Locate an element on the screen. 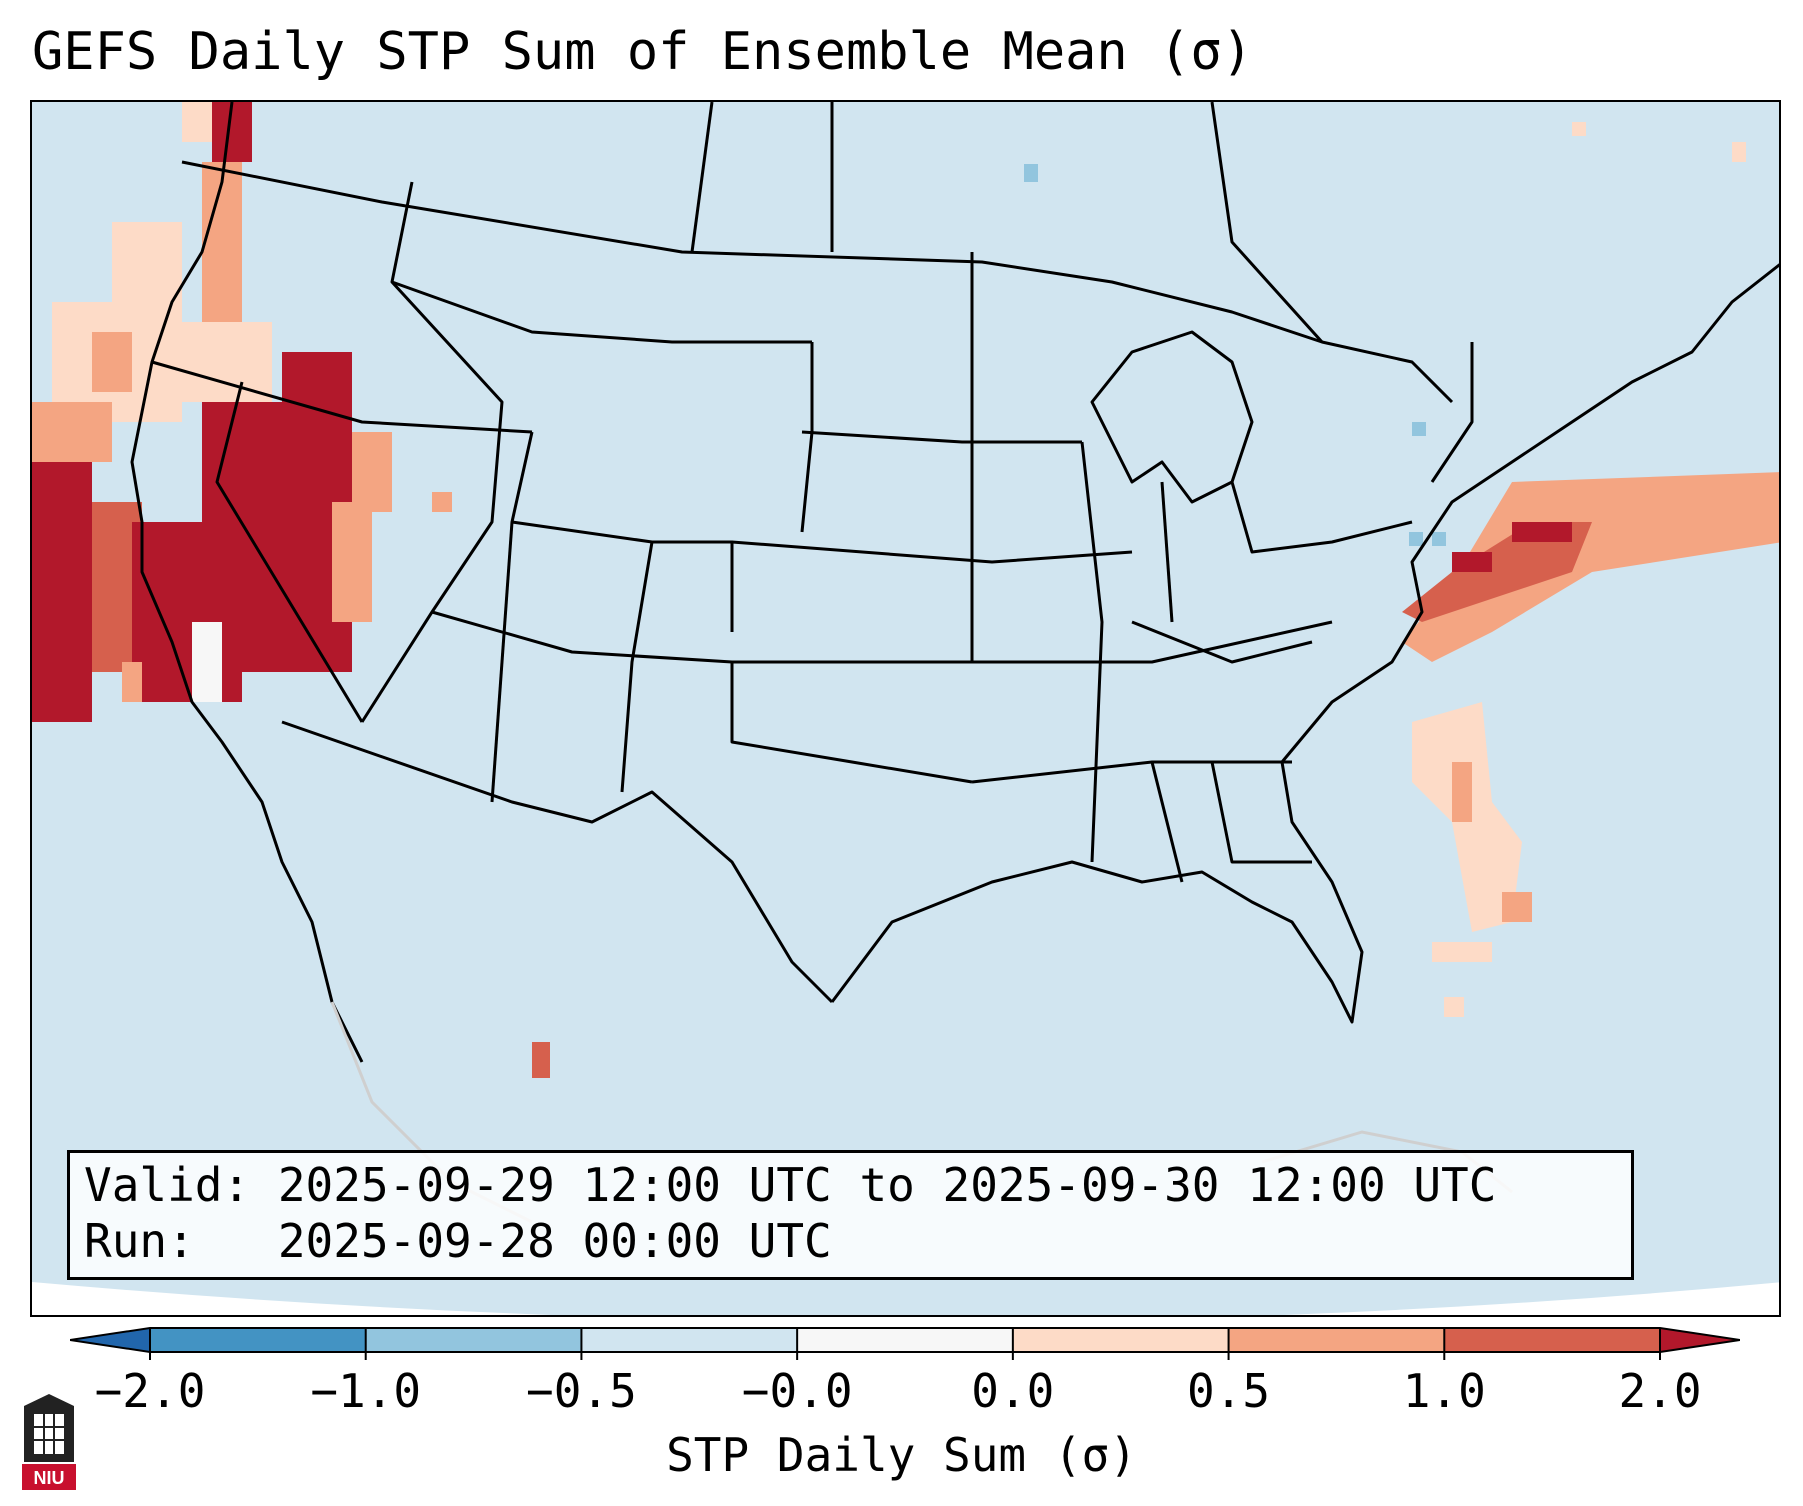 This screenshot has width=1803, height=1506. run-time-text: Run: 2025-09-28 00:00 UTC is located at coordinates (458, 1241).